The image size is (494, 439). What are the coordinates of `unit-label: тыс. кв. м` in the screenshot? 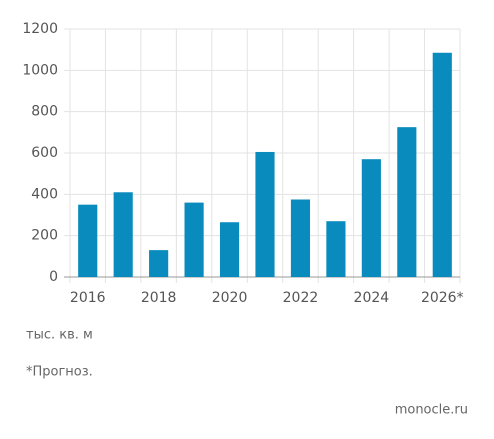 It's located at (59, 335).